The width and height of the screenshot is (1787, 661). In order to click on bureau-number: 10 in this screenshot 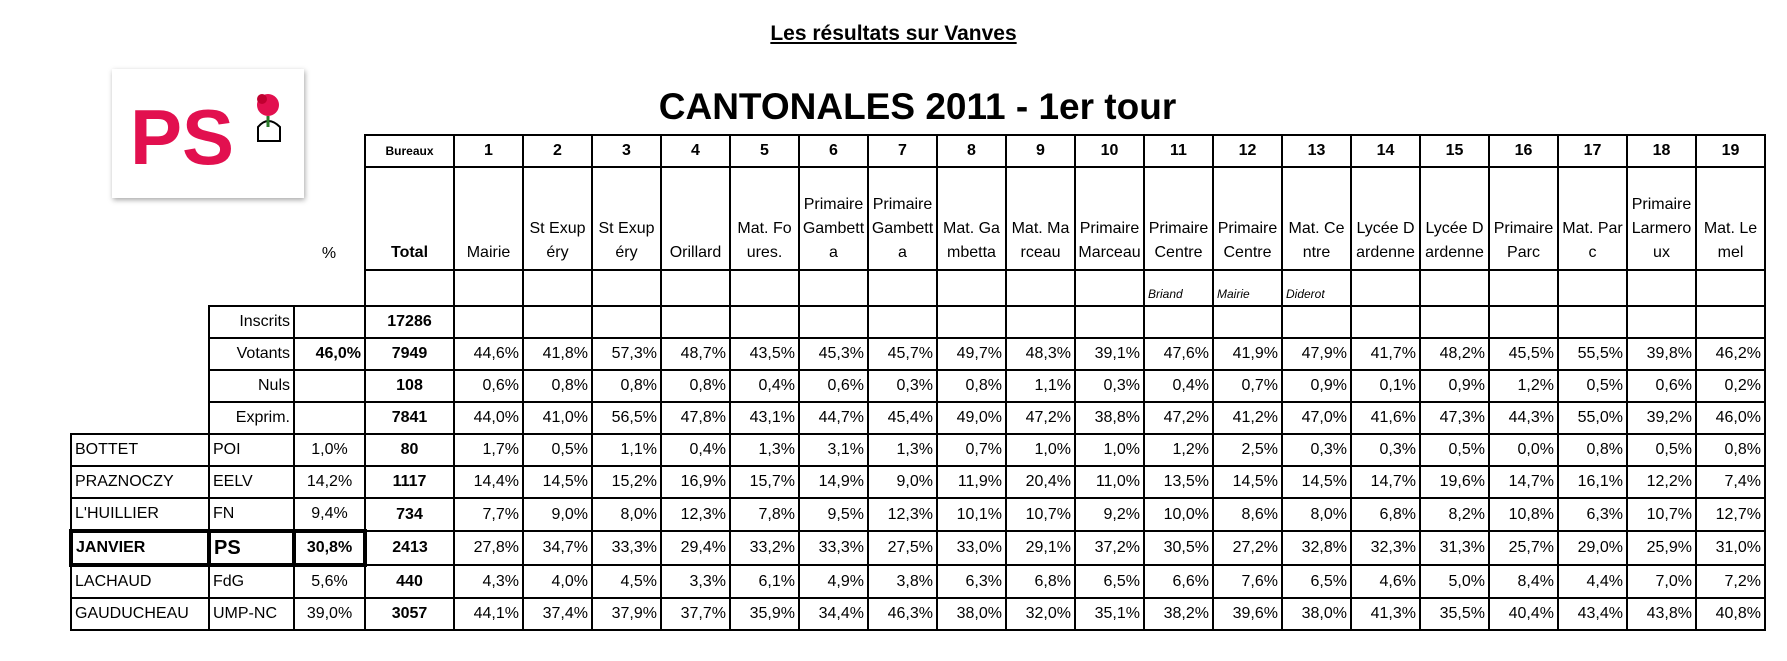, I will do `click(1109, 151)`.